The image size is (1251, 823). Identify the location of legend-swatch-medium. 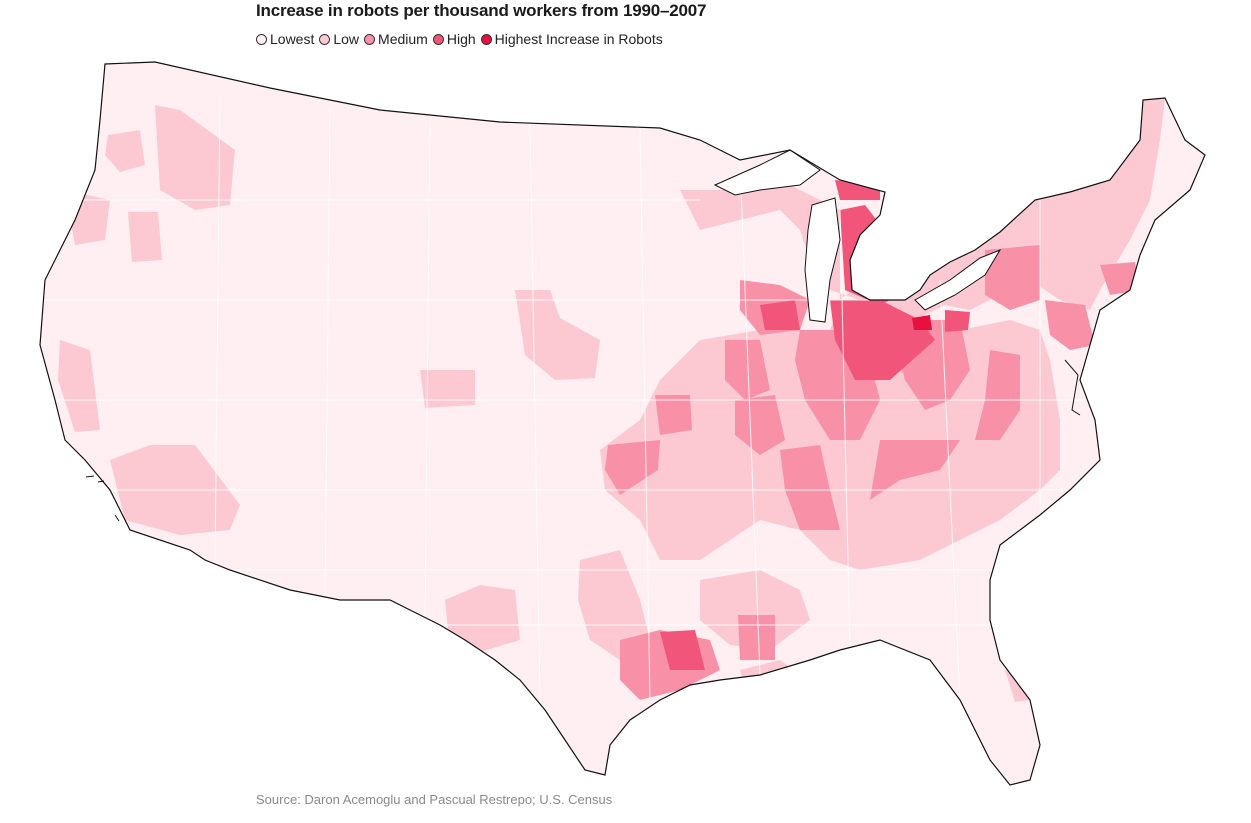
(370, 39).